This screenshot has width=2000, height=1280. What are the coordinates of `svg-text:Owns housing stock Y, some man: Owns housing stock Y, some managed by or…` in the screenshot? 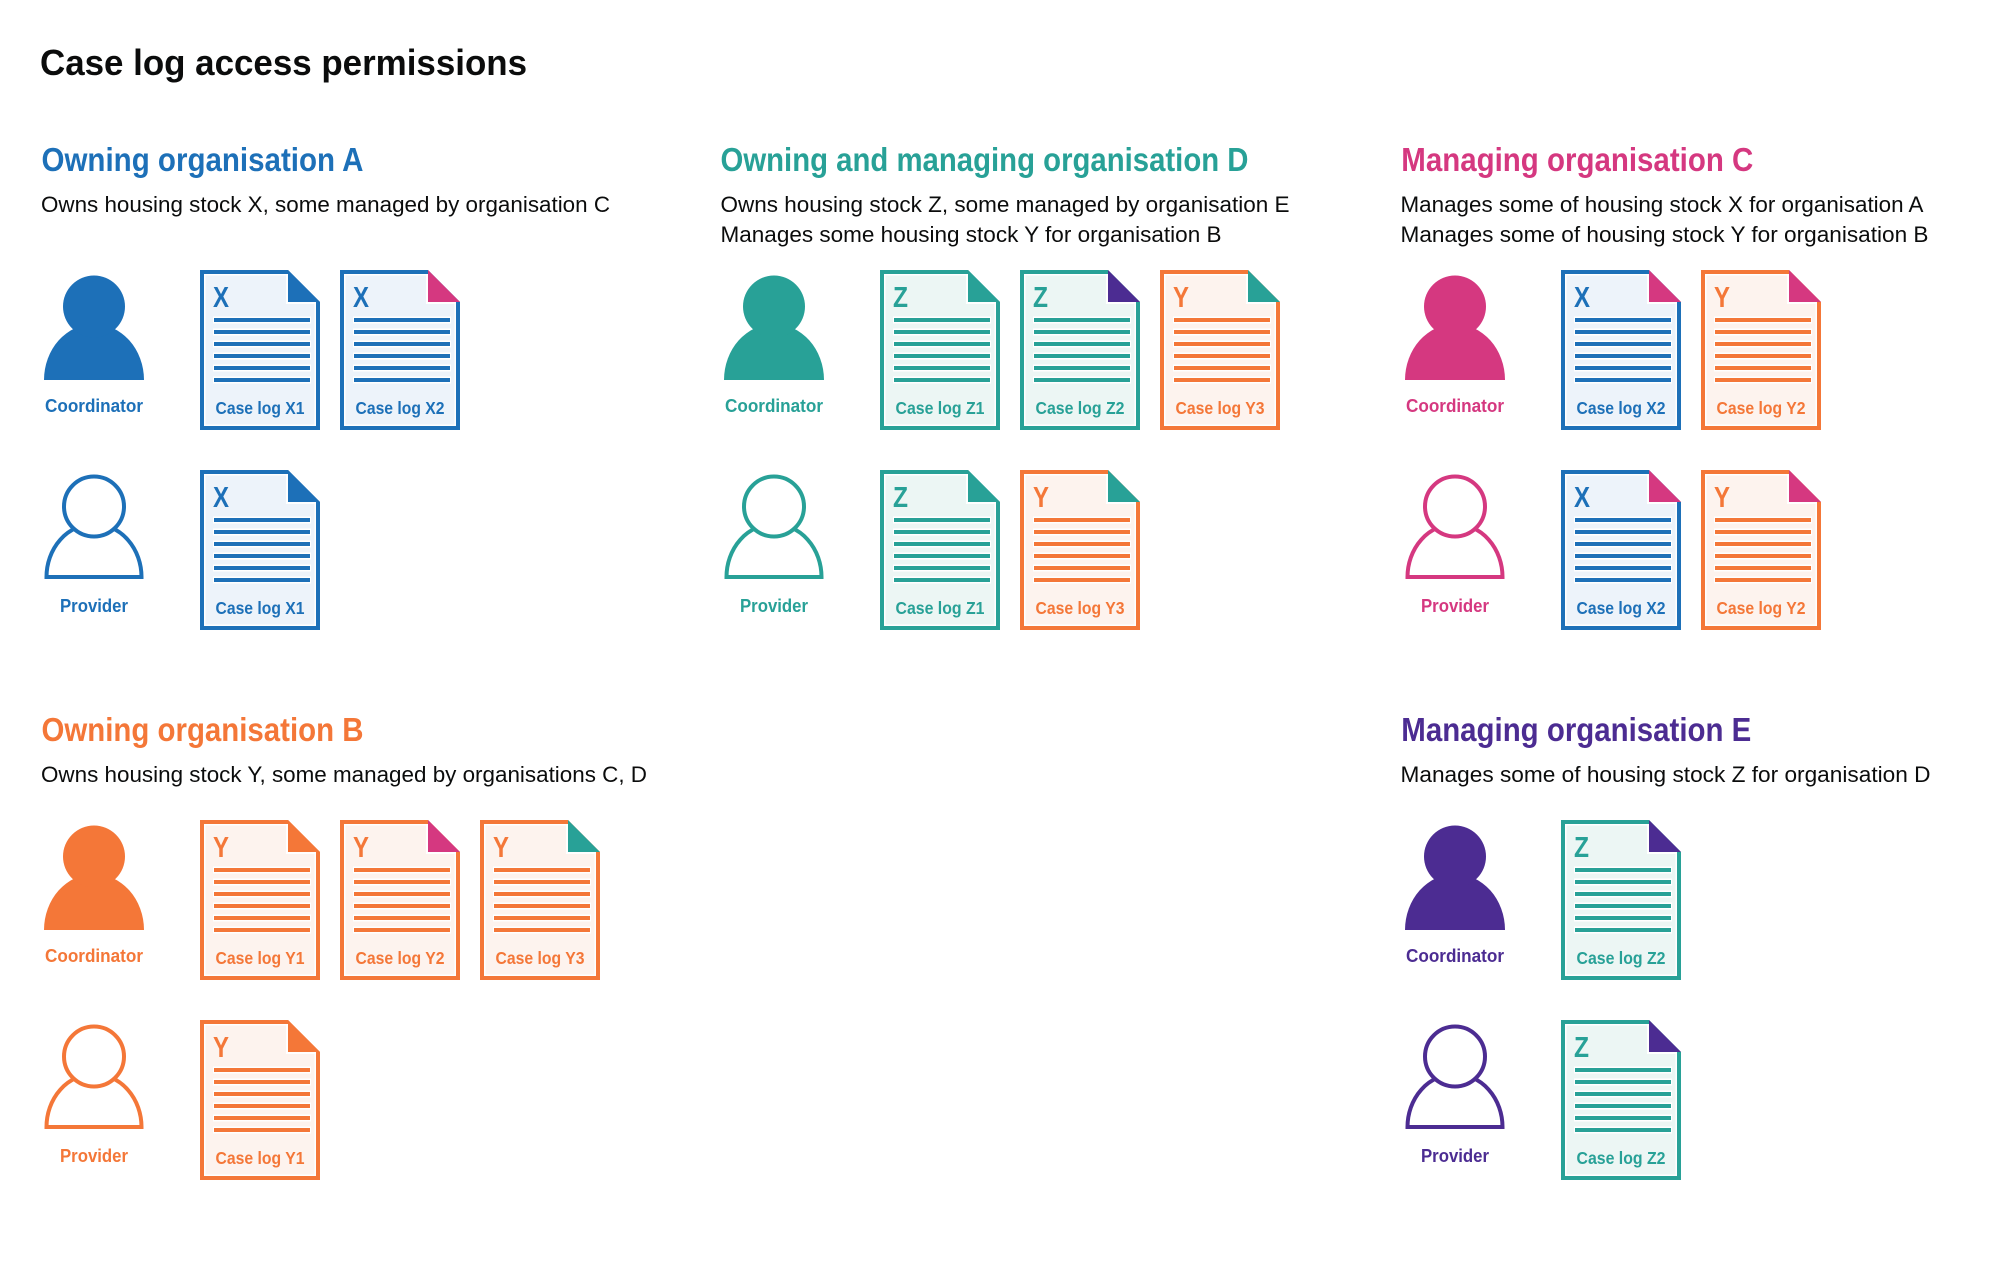 It's located at (344, 774).